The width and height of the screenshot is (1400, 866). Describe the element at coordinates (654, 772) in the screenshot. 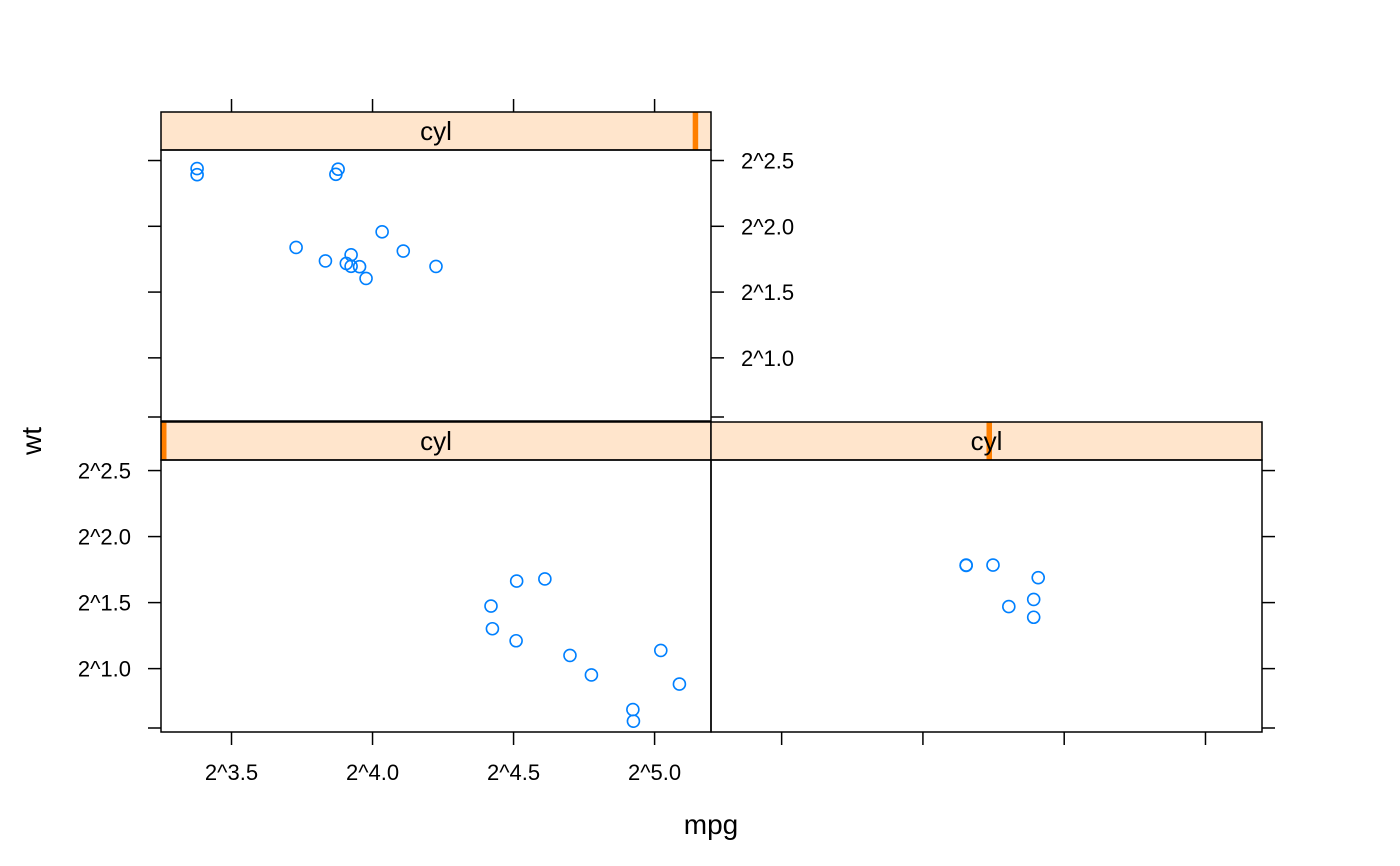

I see `x-tick-label: 2^5.0` at that location.